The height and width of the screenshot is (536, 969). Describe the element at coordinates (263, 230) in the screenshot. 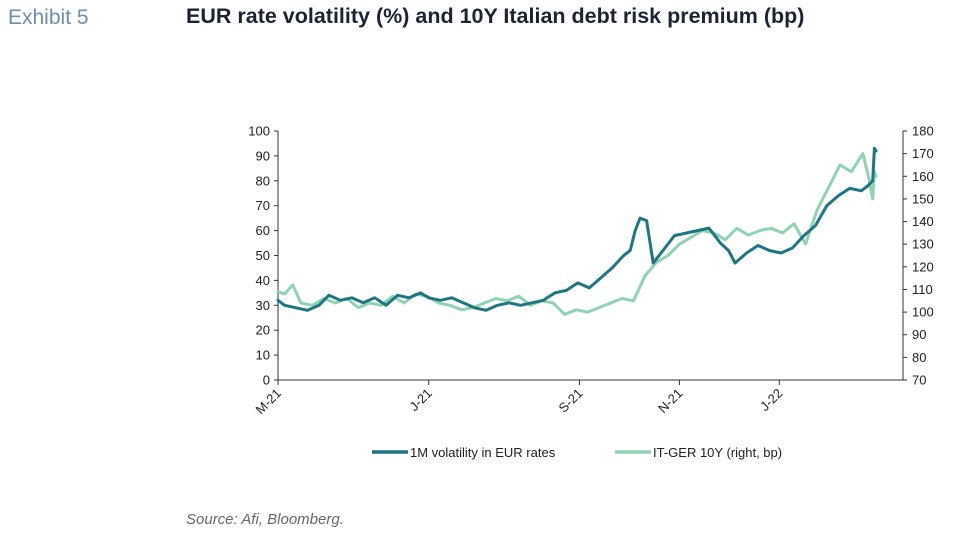

I see `y-left-tick-label: 60` at that location.